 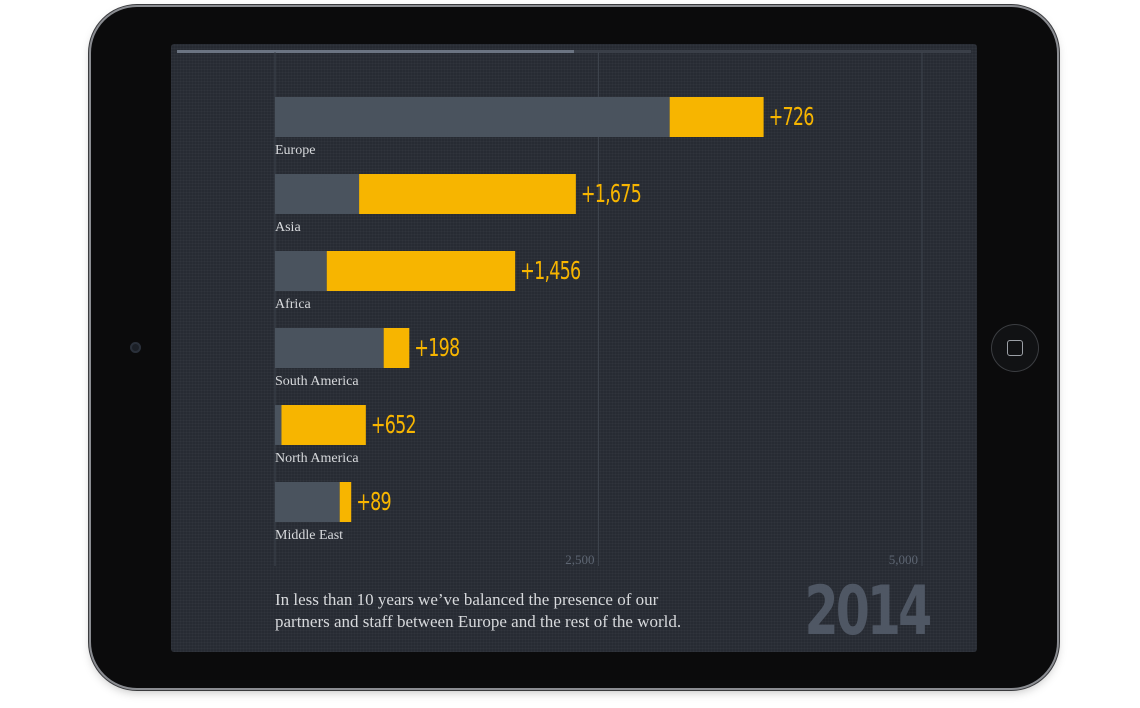 What do you see at coordinates (550, 271) in the screenshot?
I see `data-label: +1,456` at bounding box center [550, 271].